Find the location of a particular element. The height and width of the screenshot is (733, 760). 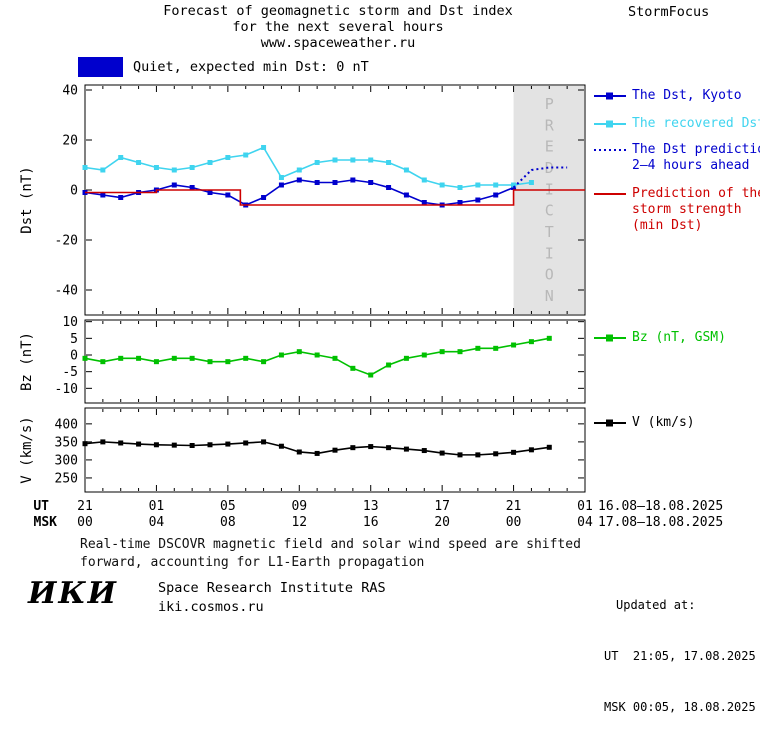

brand-stormfocus: StormFocus is located at coordinates (669, 12).